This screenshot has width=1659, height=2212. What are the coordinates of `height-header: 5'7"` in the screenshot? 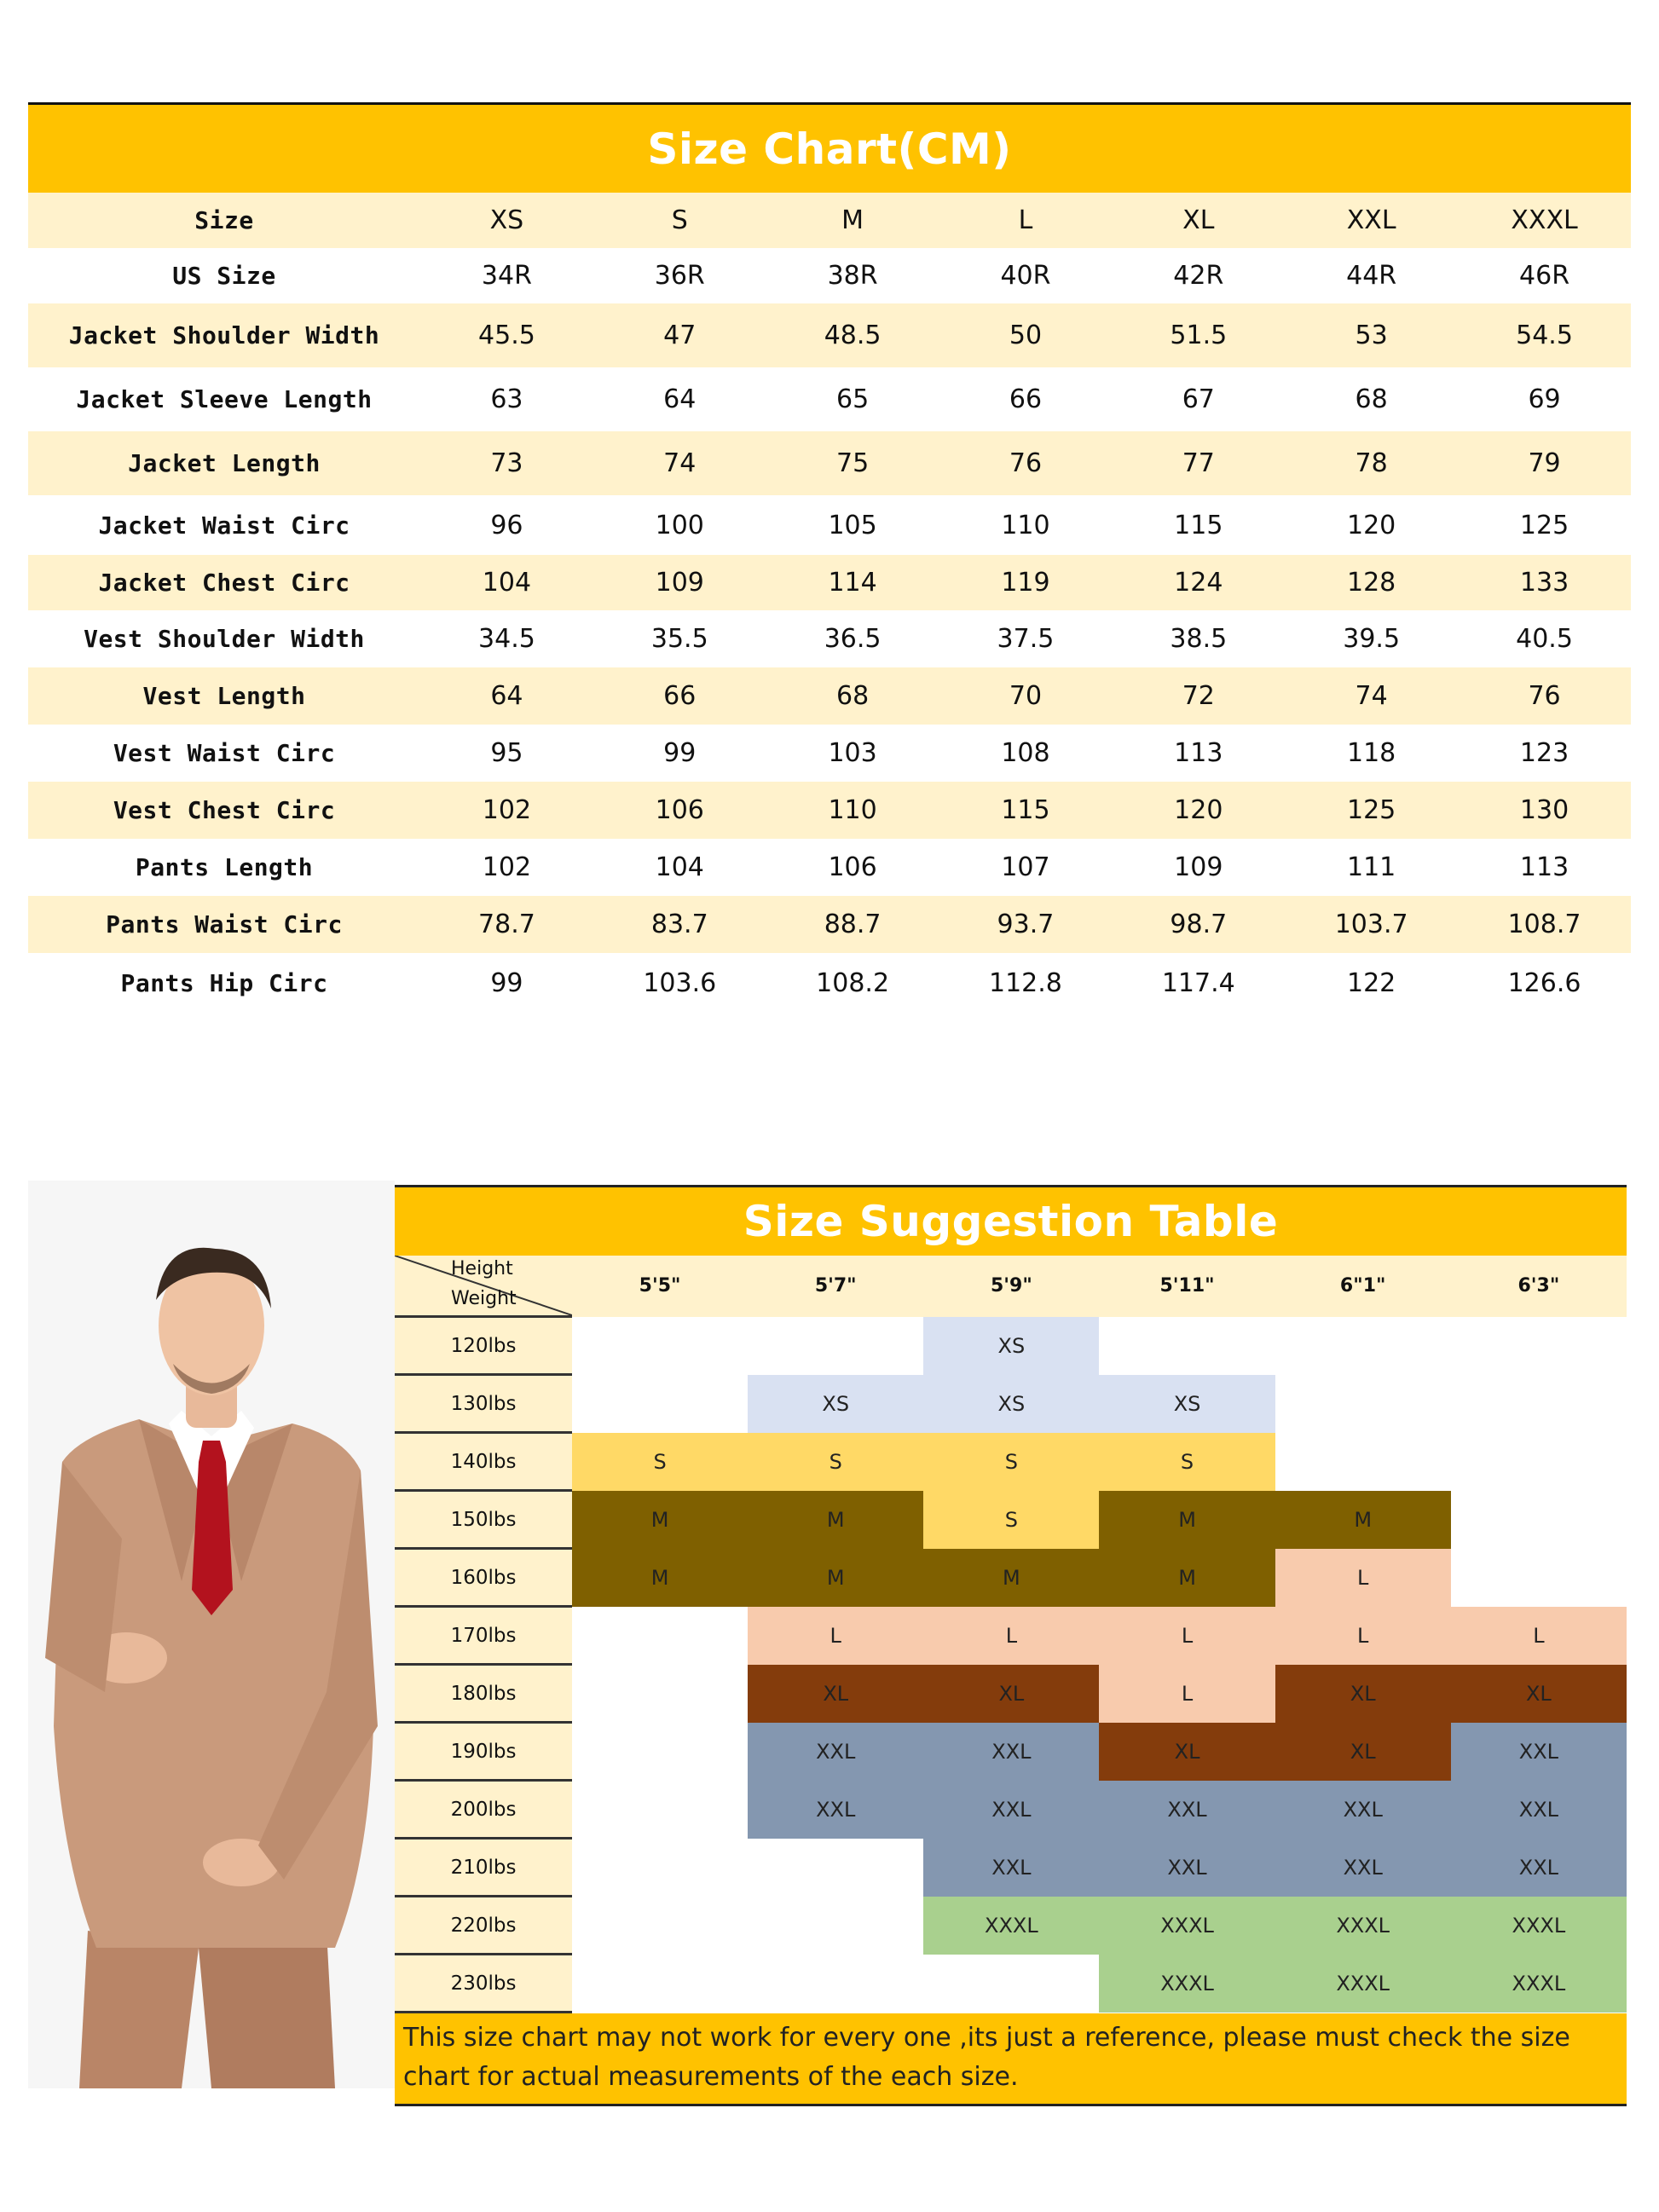 It's located at (836, 1286).